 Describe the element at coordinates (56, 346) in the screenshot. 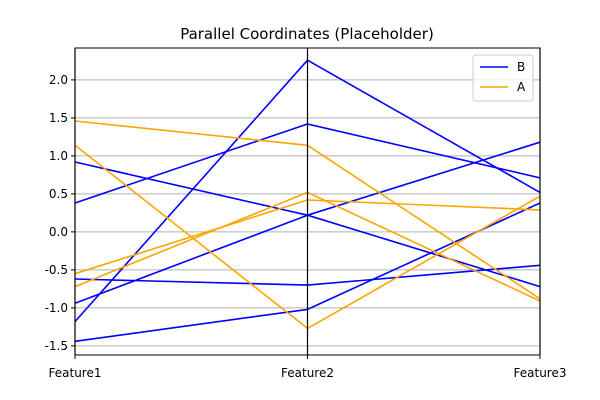

I see `y-tick-label: -1.5` at that location.